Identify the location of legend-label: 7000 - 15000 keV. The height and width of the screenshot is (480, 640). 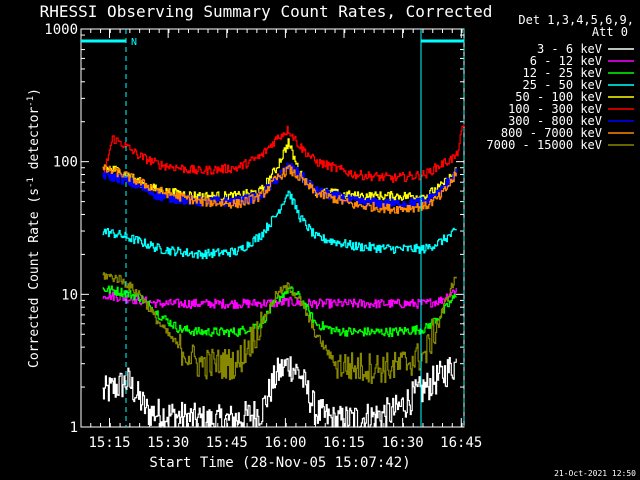
(544, 145).